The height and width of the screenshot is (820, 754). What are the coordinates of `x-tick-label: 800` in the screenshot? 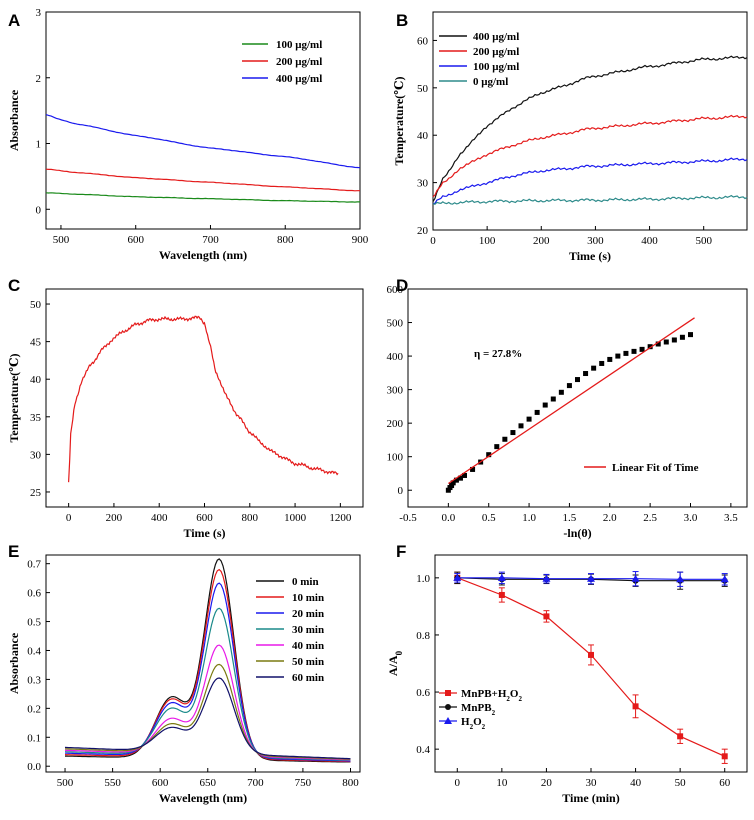 It's located at (250, 518).